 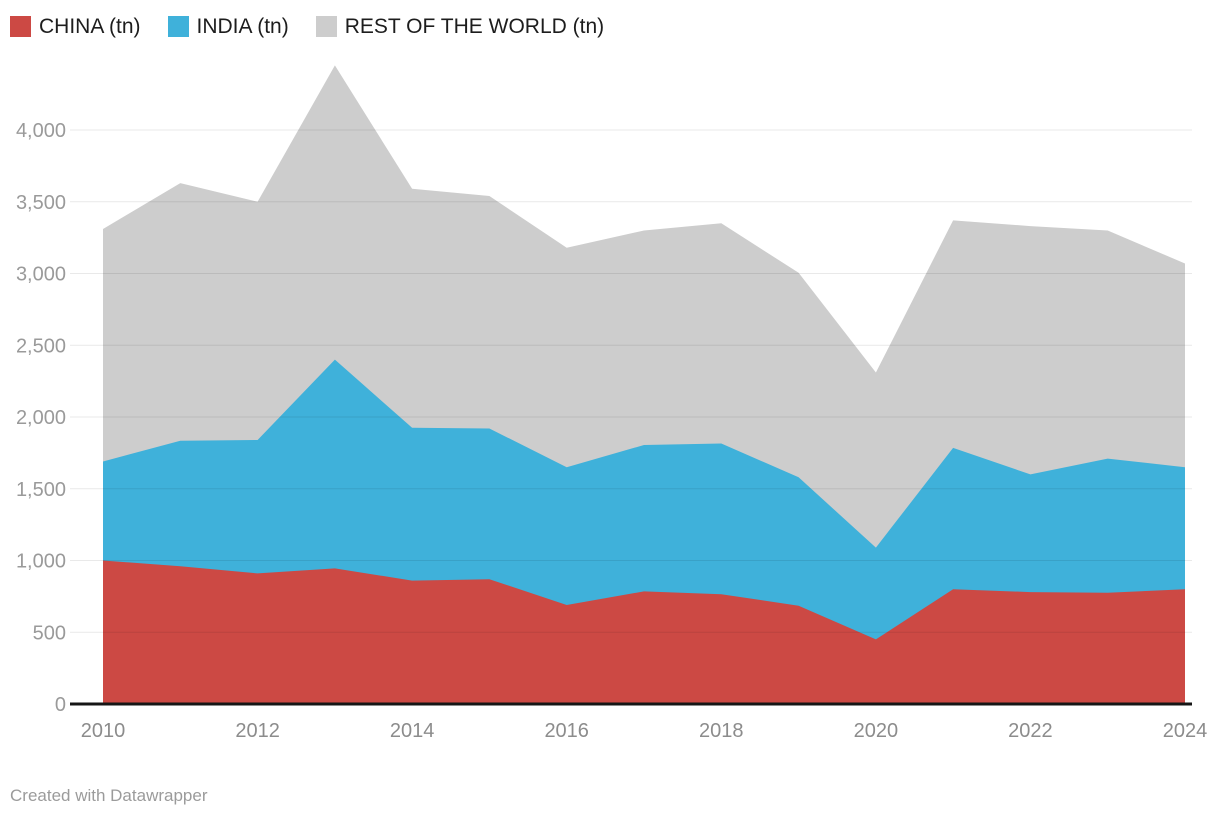 I want to click on legend-item-rest-of-world: REST OF THE WORLD (tn), so click(x=460, y=26).